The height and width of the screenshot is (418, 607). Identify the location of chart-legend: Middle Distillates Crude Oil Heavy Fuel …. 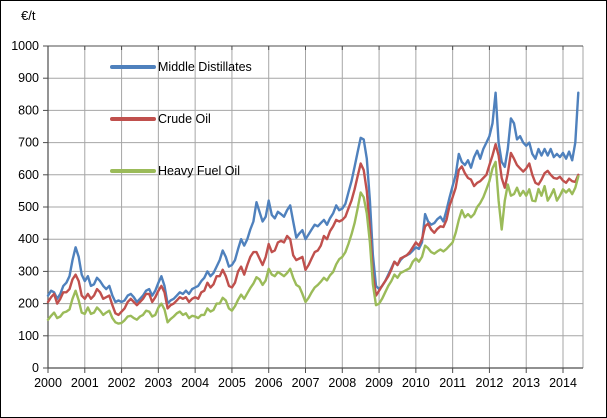
(190, 138).